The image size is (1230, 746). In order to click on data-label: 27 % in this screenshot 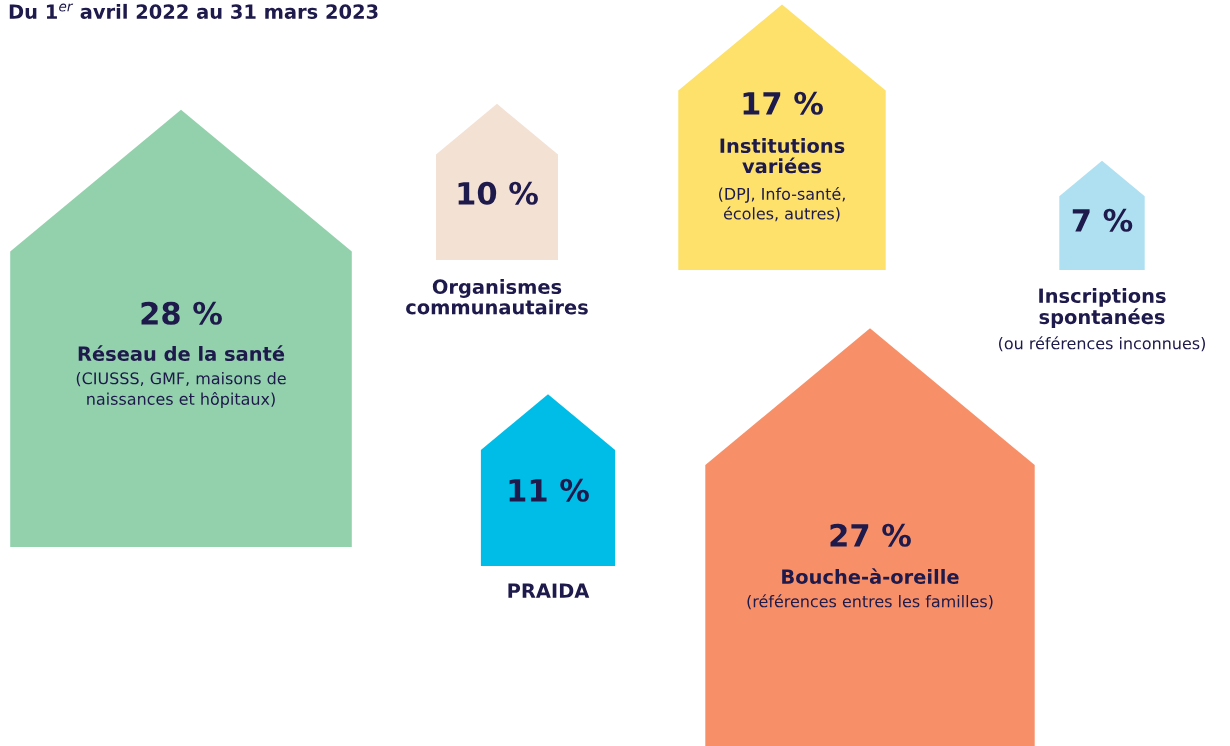, I will do `click(870, 535)`.